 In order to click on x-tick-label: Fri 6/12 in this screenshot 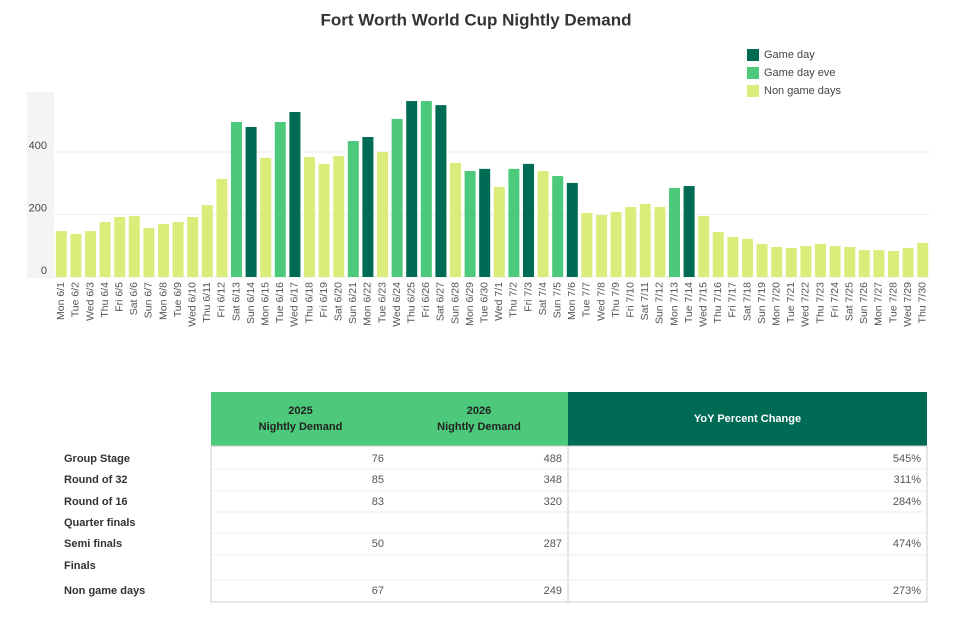, I will do `click(222, 300)`.